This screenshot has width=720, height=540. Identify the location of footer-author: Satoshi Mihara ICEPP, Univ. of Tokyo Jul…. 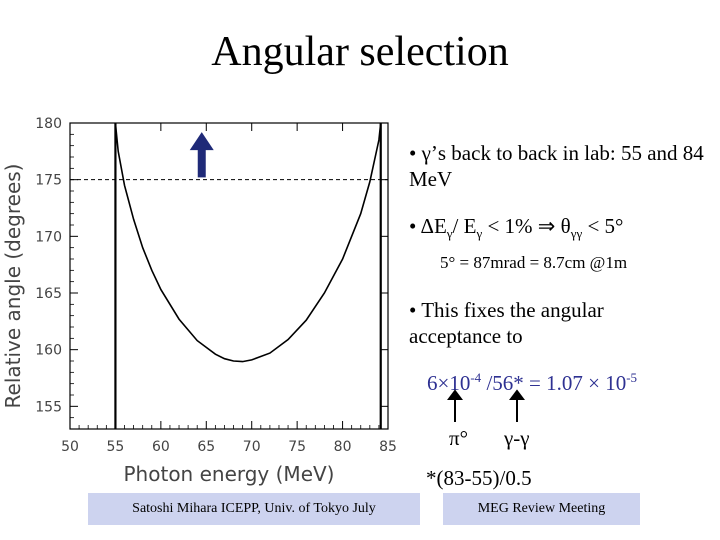
(254, 509).